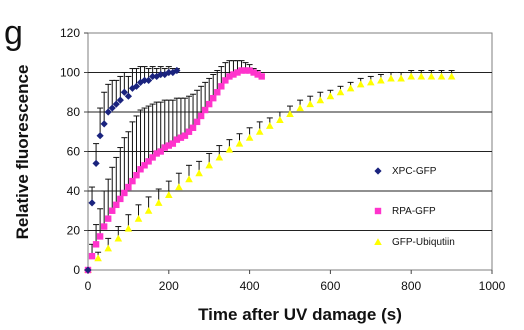 The height and width of the screenshot is (330, 524). What do you see at coordinates (76, 270) in the screenshot?
I see `y-tick-label-0: 0` at bounding box center [76, 270].